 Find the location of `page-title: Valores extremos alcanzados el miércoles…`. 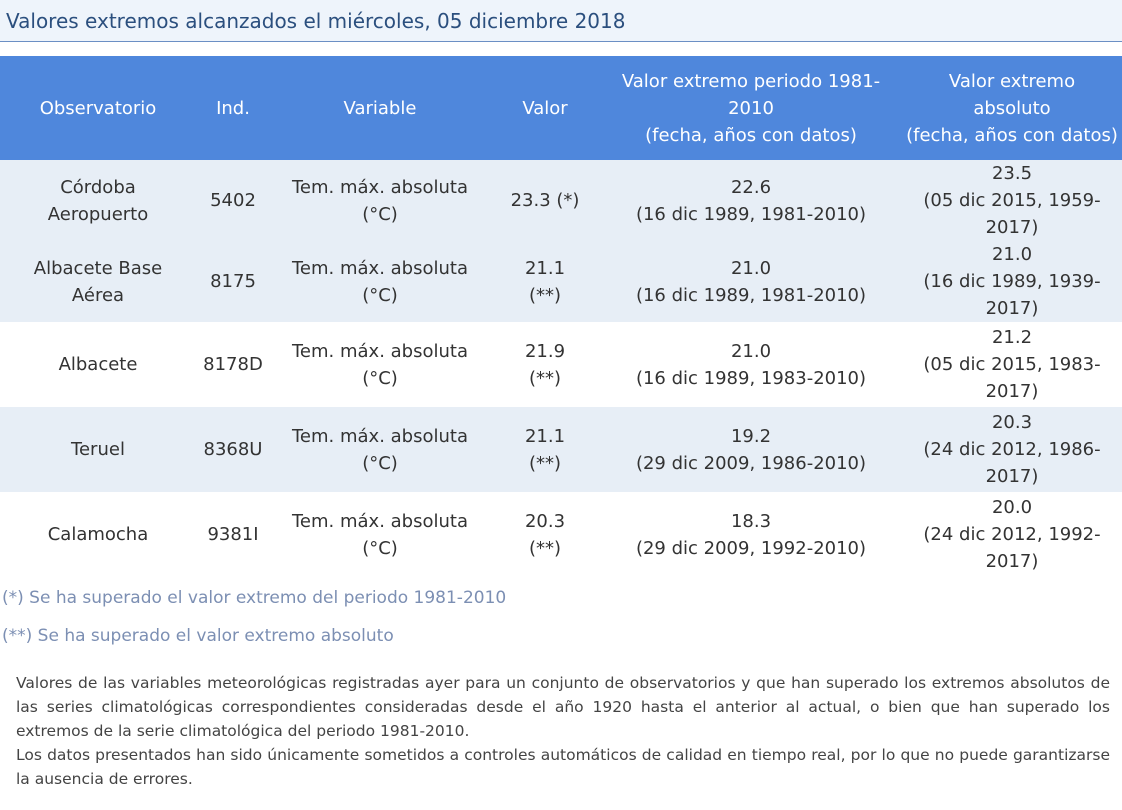

page-title: Valores extremos alcanzados el miércoles… is located at coordinates (316, 20).